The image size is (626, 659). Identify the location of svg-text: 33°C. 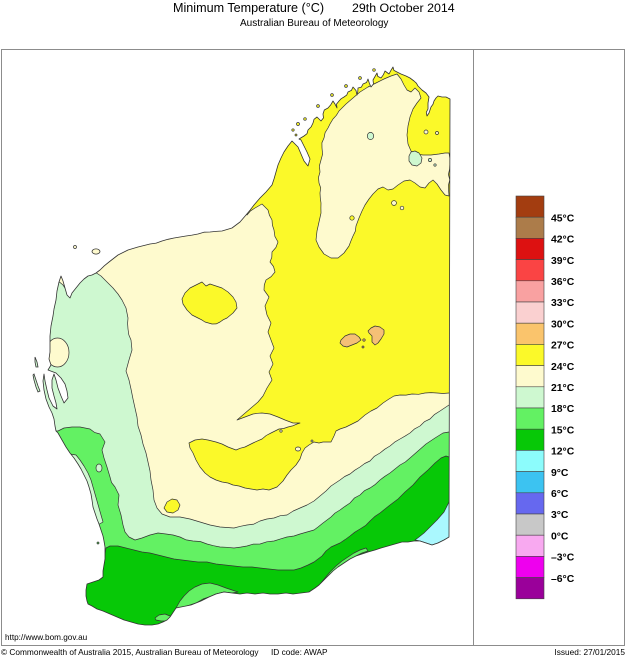
(563, 303).